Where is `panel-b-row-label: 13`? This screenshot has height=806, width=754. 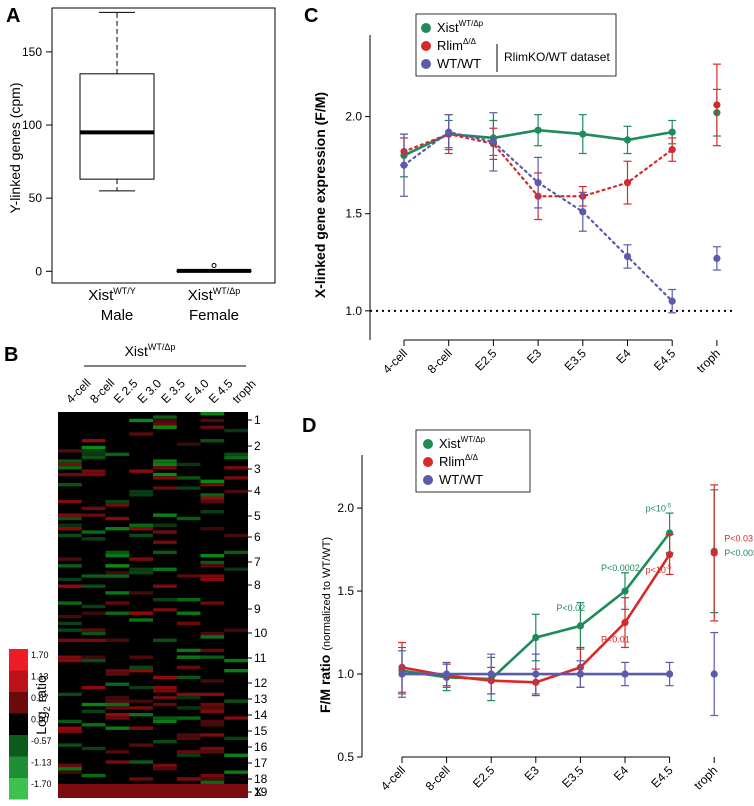 panel-b-row-label: 13 is located at coordinates (261, 699).